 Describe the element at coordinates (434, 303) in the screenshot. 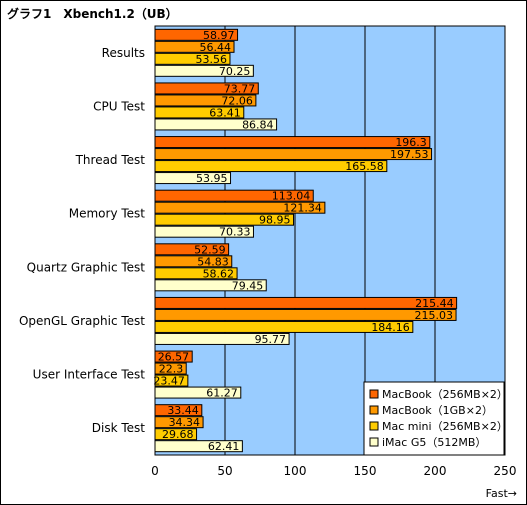

I see `data-label: 215.44` at that location.